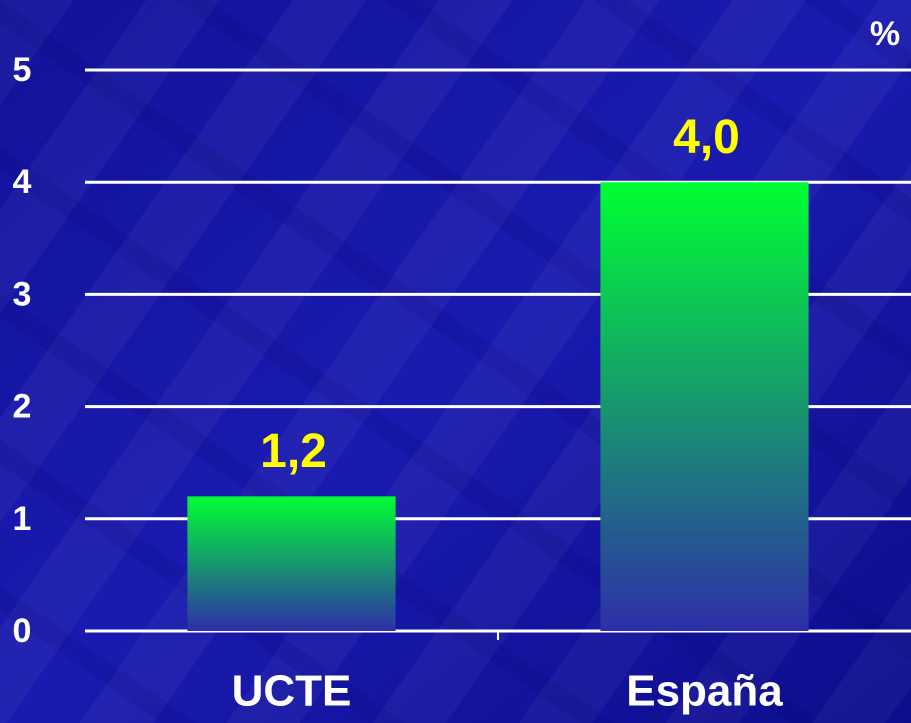 The width and height of the screenshot is (911, 723). Describe the element at coordinates (22, 182) in the screenshot. I see `y-tick-label: 4` at that location.